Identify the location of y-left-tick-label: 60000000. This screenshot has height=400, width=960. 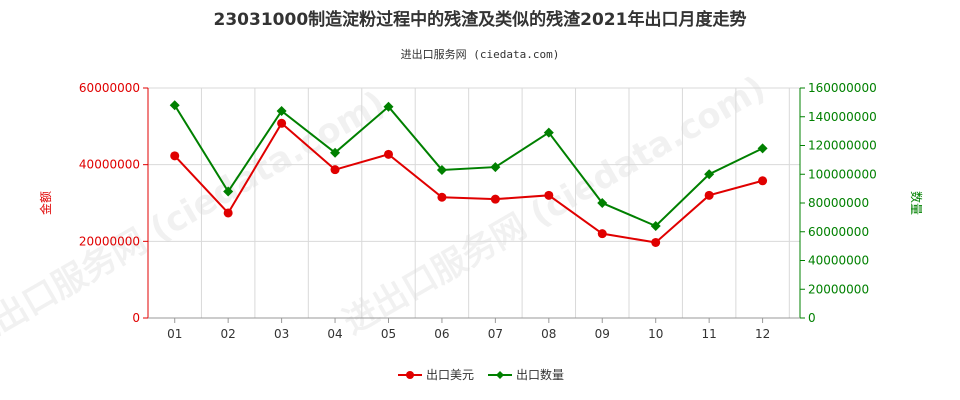
(109, 88).